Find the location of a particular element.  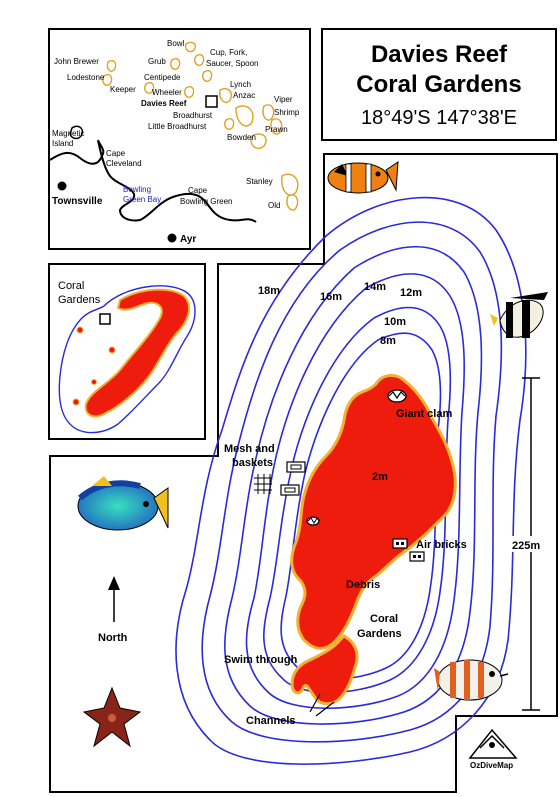

place-ayr: Ayr is located at coordinates (188, 239).